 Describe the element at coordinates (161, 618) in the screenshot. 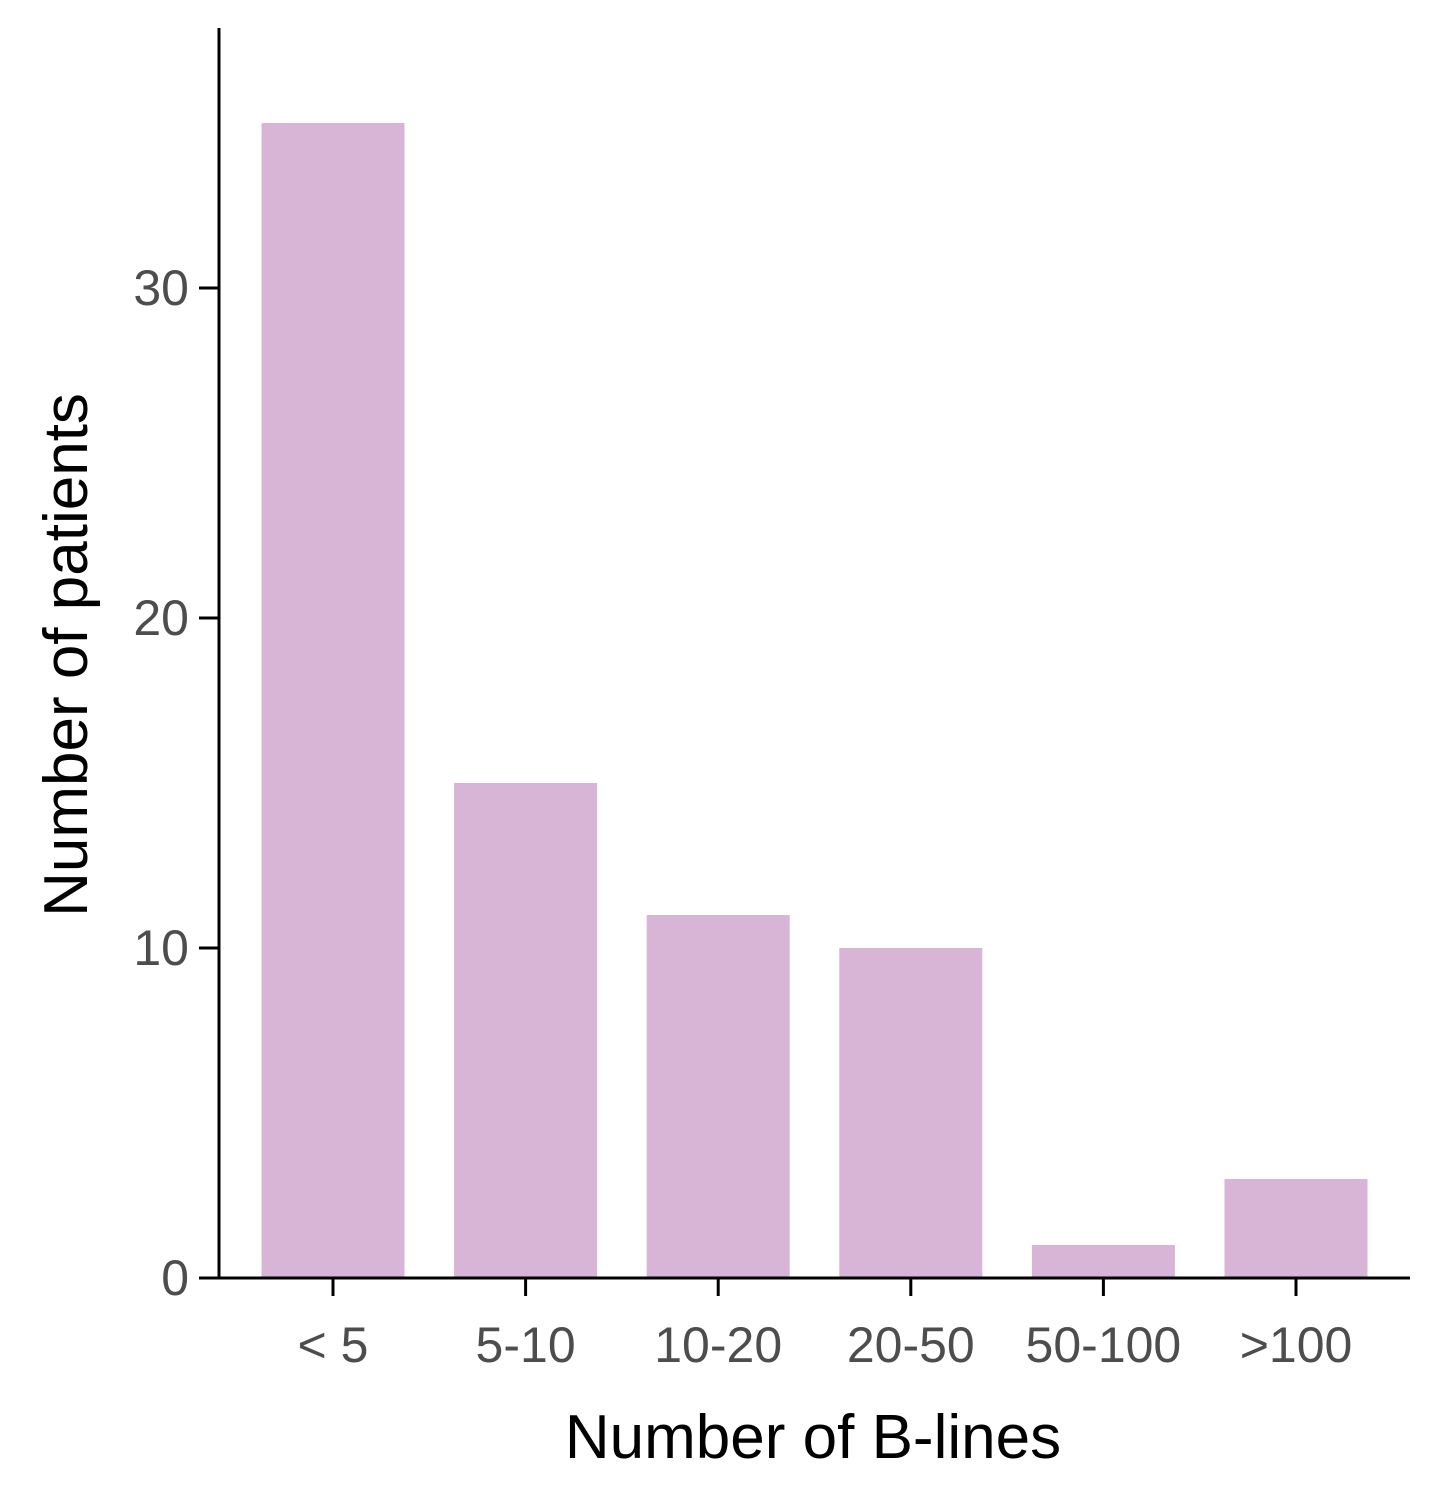

I see `y-tick-label-20: 20` at that location.